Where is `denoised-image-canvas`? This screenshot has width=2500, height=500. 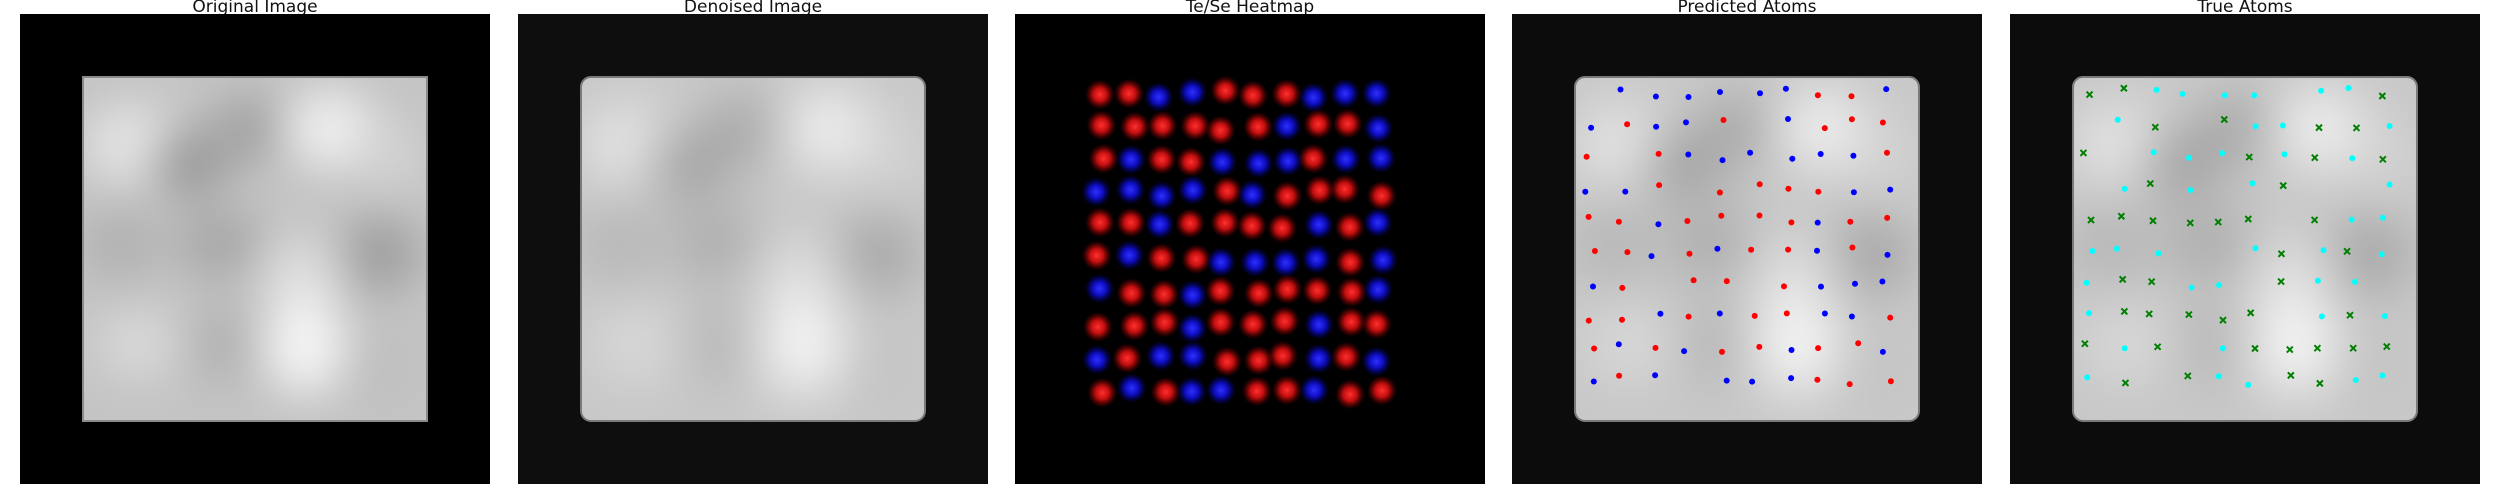 denoised-image-canvas is located at coordinates (753, 249).